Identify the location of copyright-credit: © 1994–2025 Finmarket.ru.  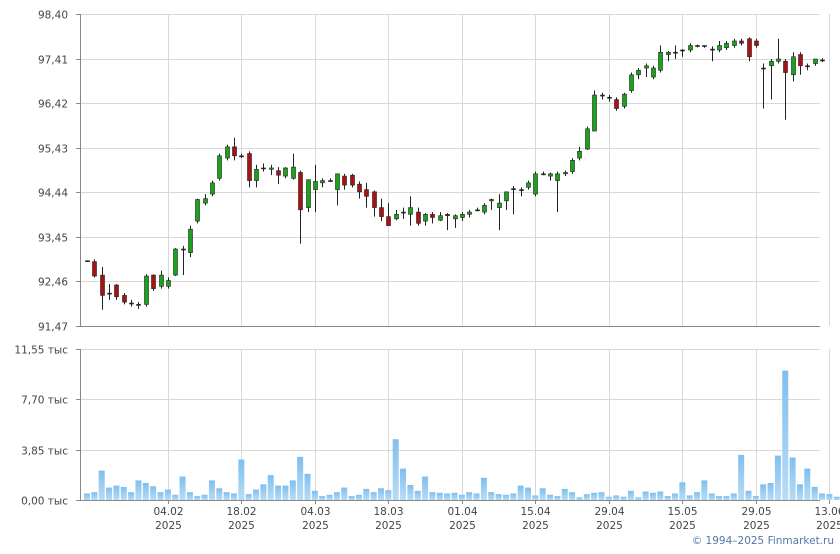
(762, 541).